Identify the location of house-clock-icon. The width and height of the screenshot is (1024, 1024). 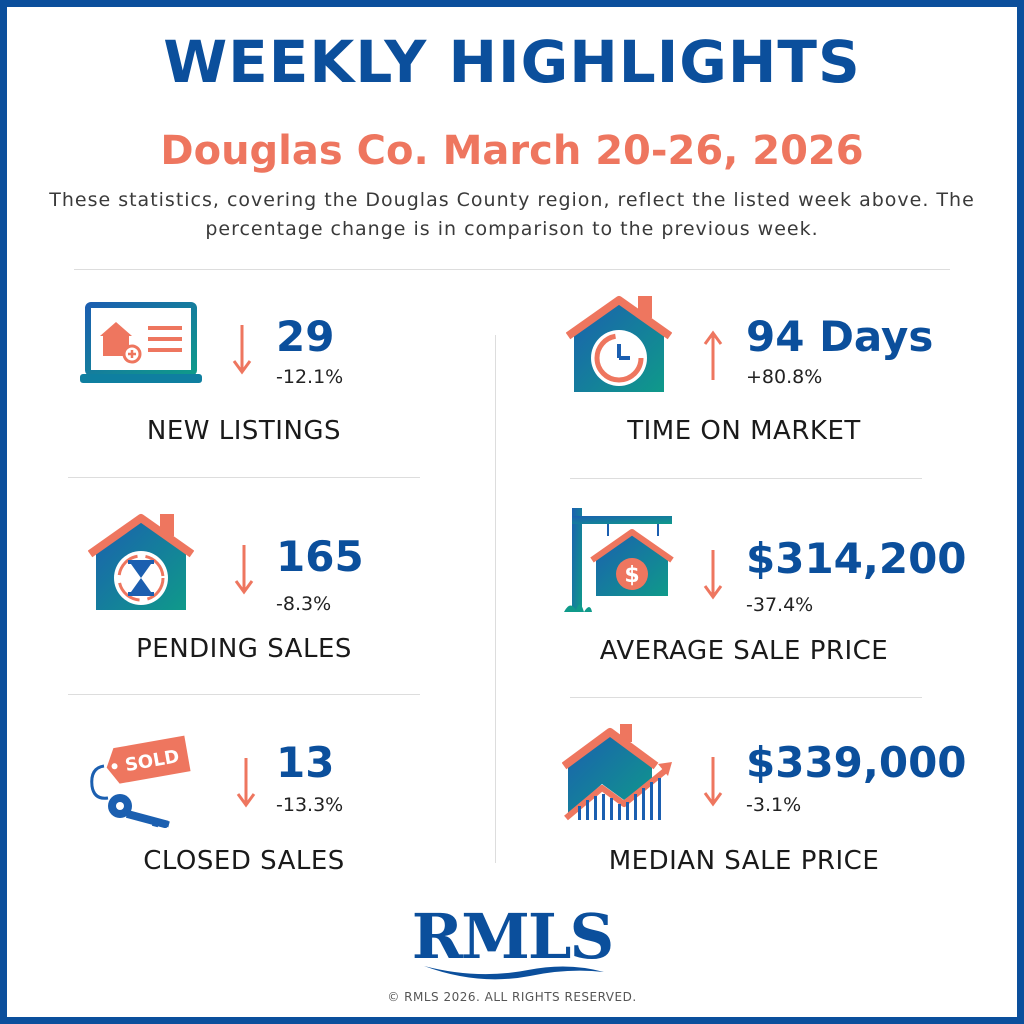
(619, 344).